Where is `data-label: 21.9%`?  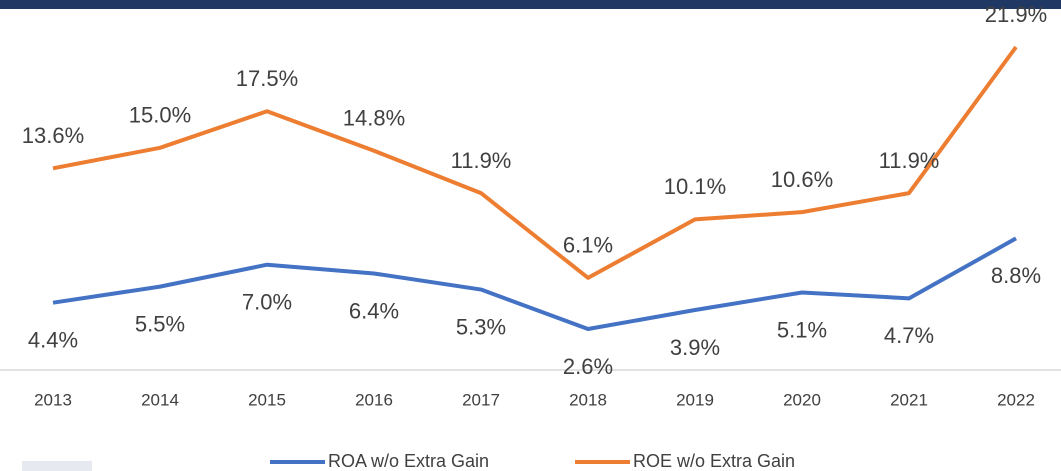 data-label: 21.9% is located at coordinates (1016, 14).